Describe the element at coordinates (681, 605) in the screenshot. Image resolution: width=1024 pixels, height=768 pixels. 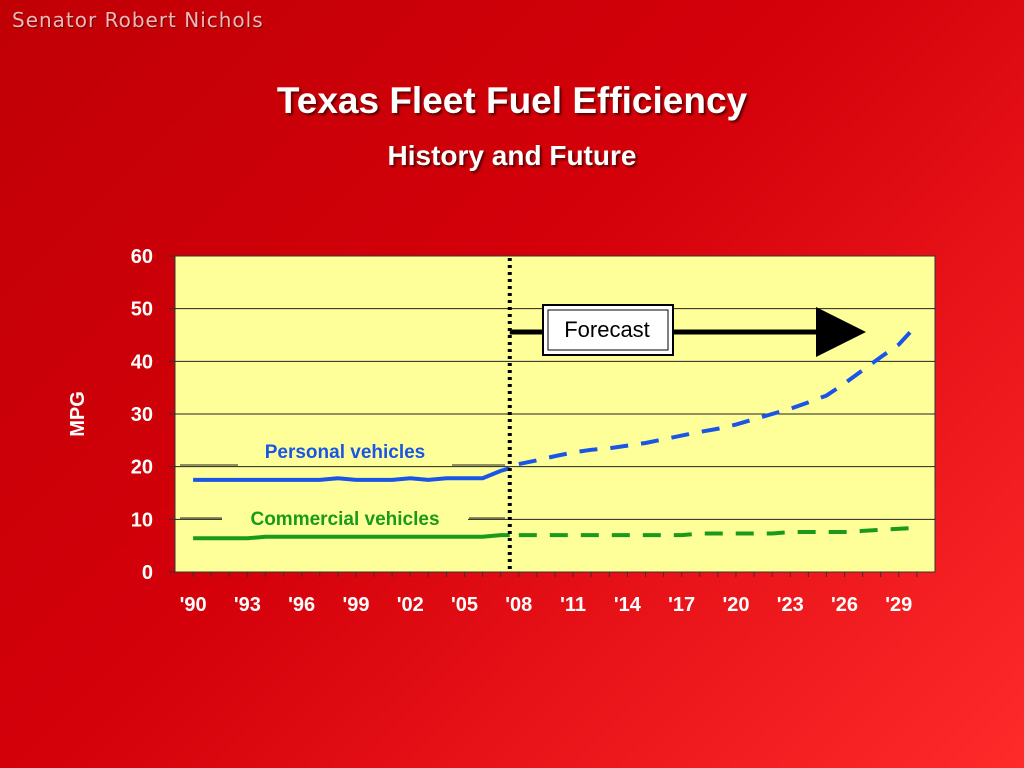
I see `x-tick-label: '17` at that location.